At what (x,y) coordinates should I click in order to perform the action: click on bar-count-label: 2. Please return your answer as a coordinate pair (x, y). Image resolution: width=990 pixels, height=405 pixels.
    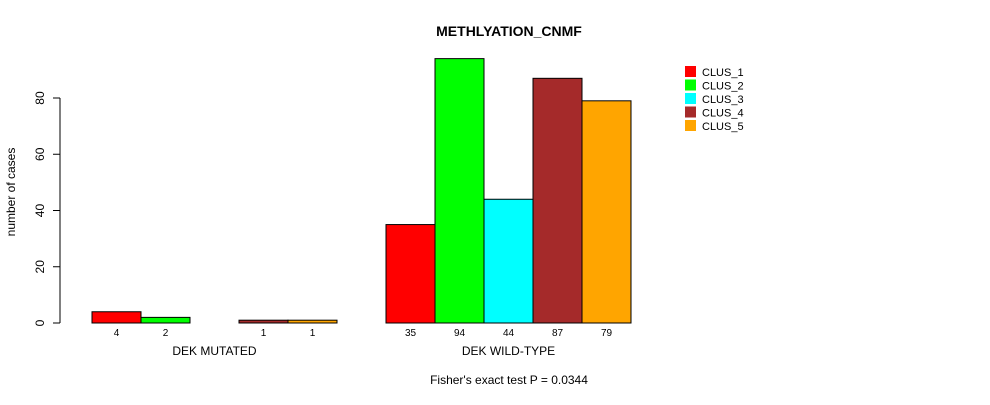
    Looking at the image, I should click on (166, 333).